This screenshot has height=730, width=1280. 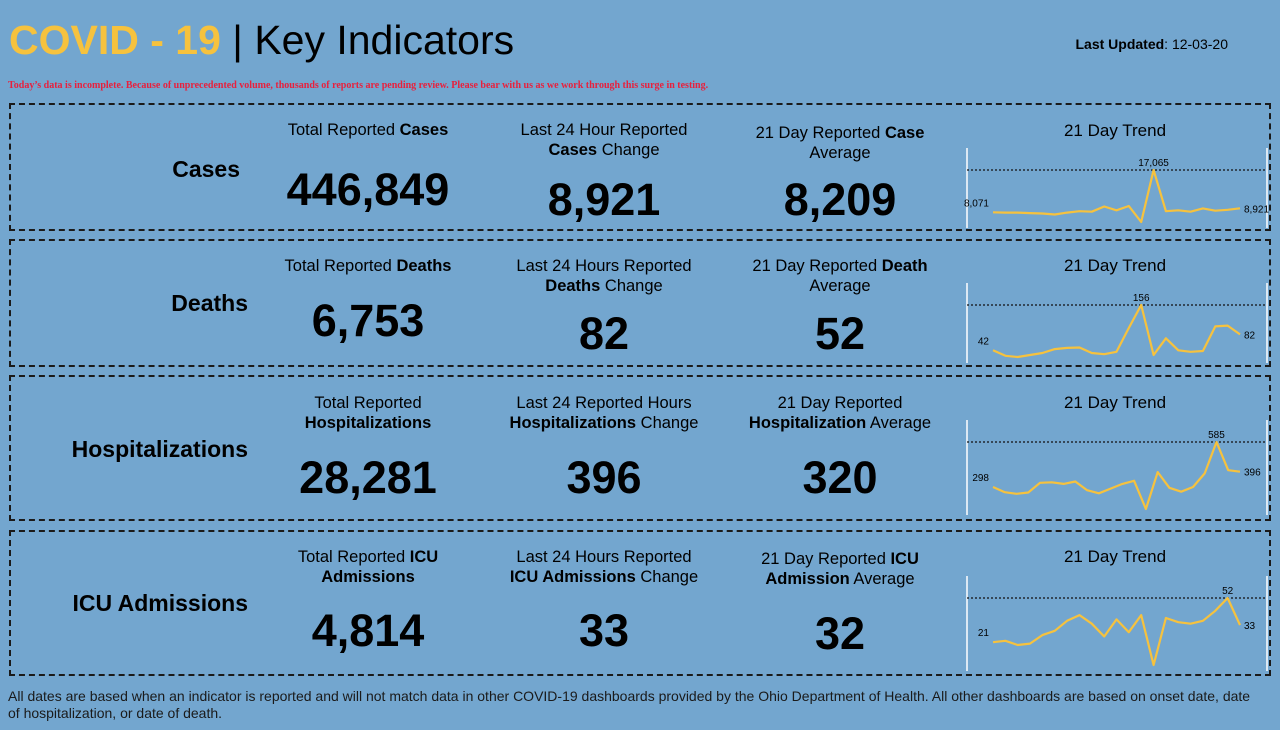 What do you see at coordinates (840, 199) in the screenshot?
I see `cases-average-value: 8,209` at bounding box center [840, 199].